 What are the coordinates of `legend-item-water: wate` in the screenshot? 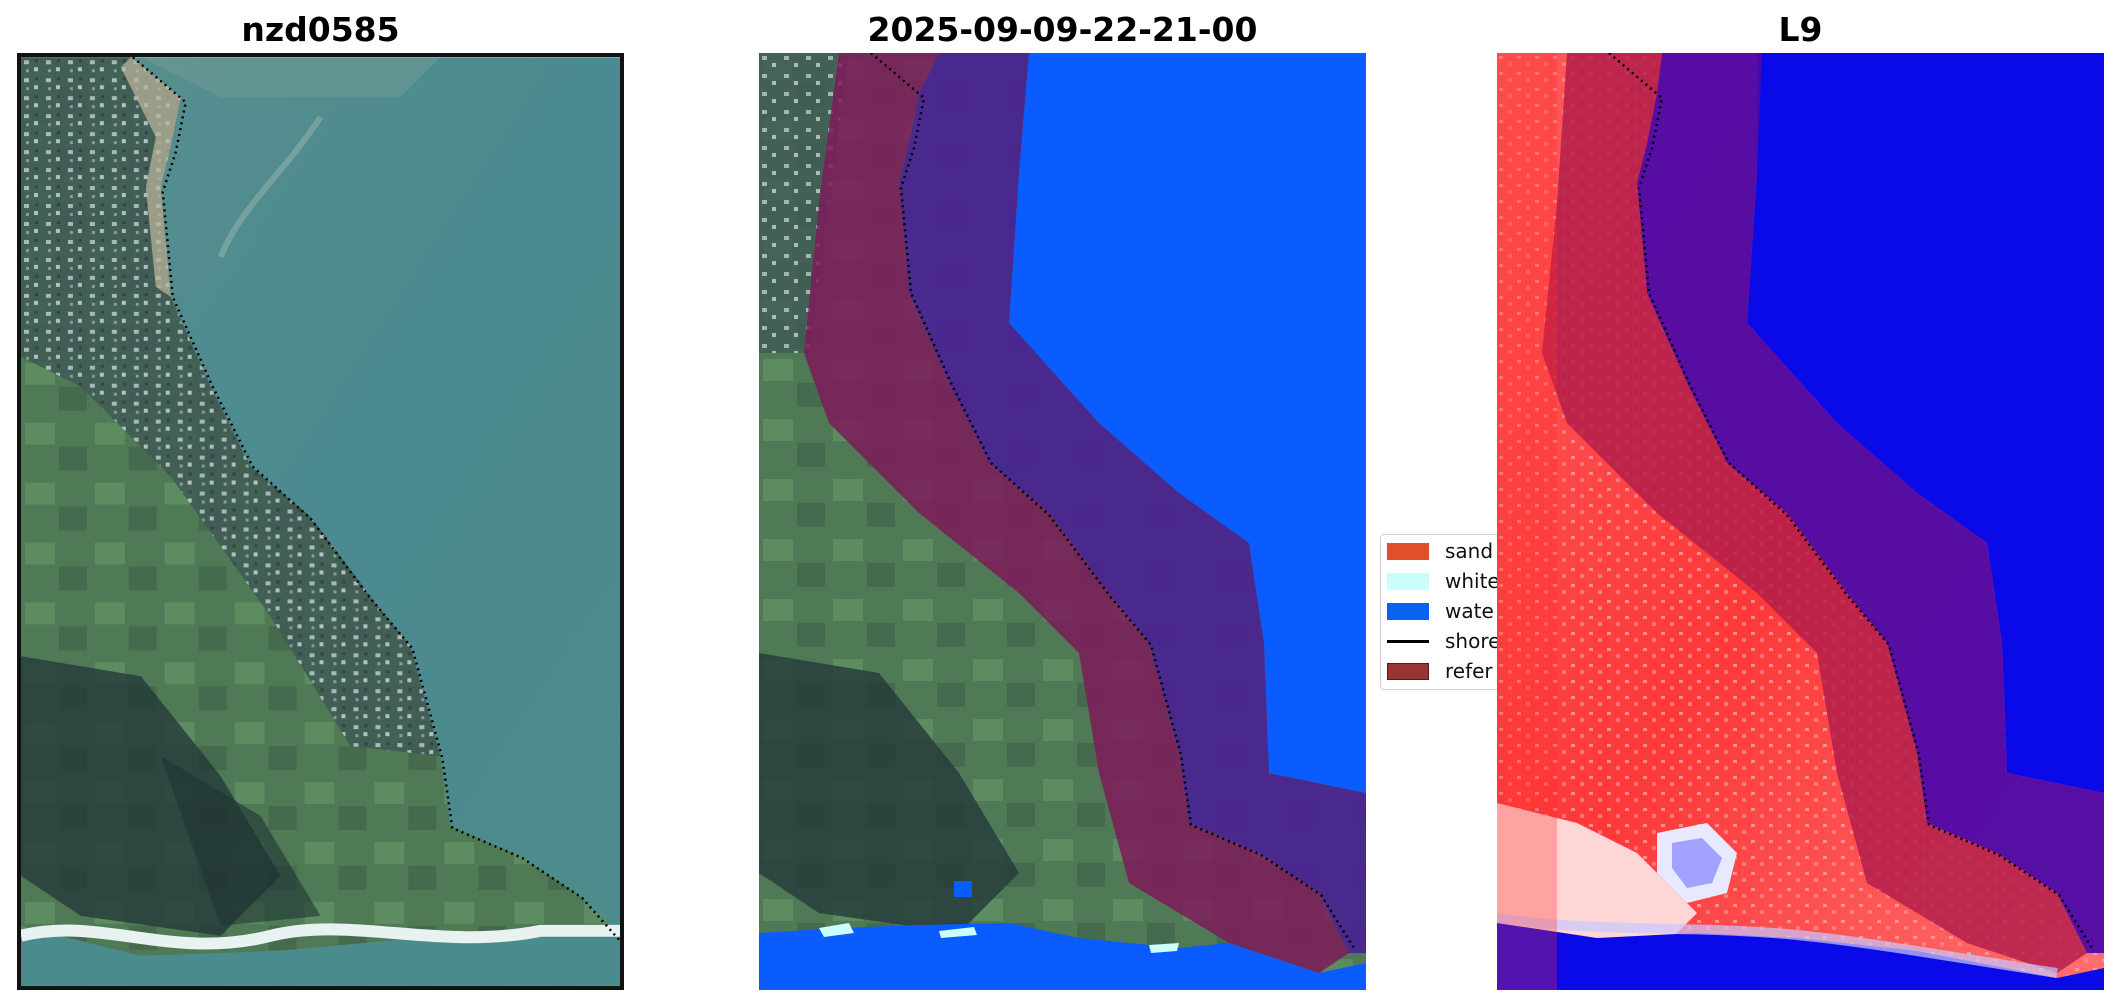 It's located at (1440, 611).